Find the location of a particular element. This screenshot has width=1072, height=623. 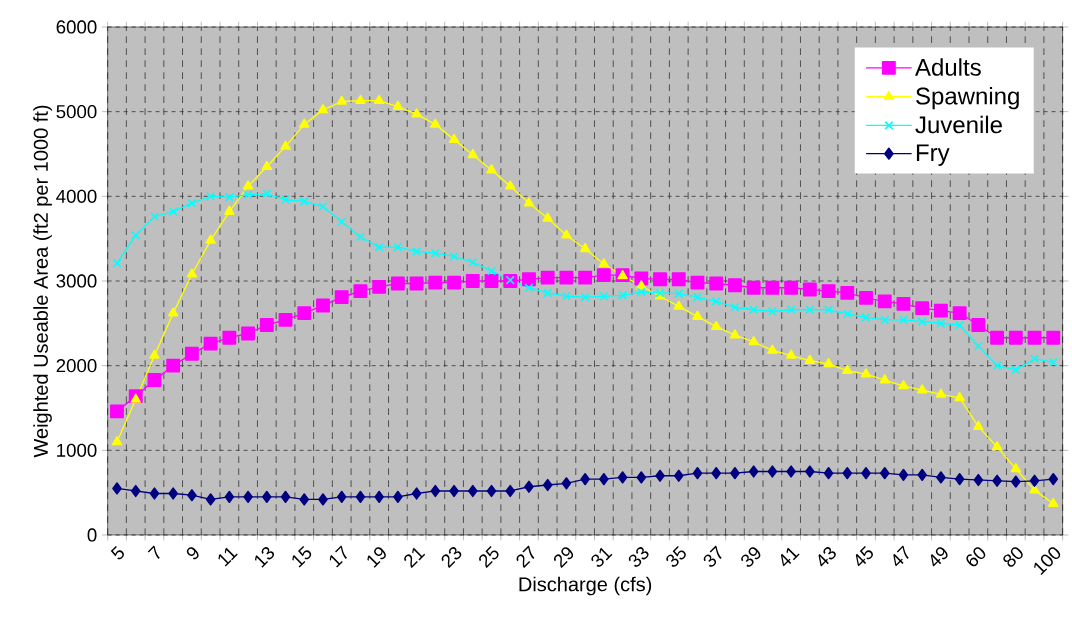

x-tick-label: 7 is located at coordinates (153, 552).